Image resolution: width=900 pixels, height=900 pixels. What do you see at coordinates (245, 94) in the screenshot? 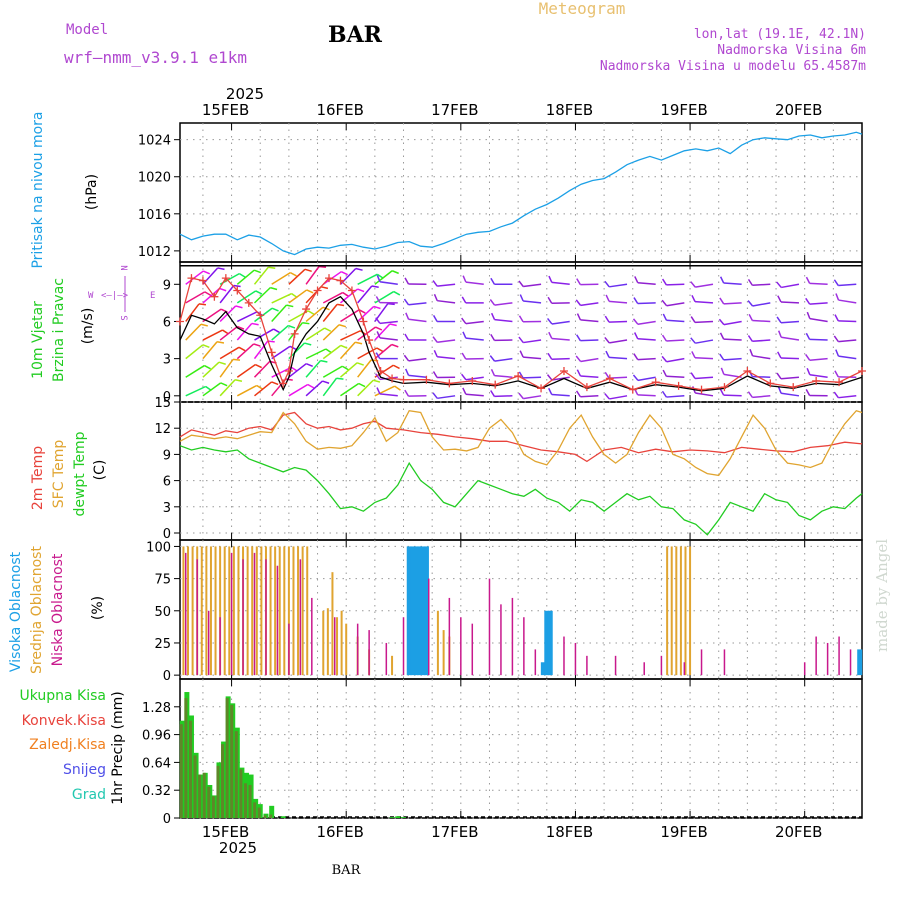
I see `top-year-label: 2025` at bounding box center [245, 94].